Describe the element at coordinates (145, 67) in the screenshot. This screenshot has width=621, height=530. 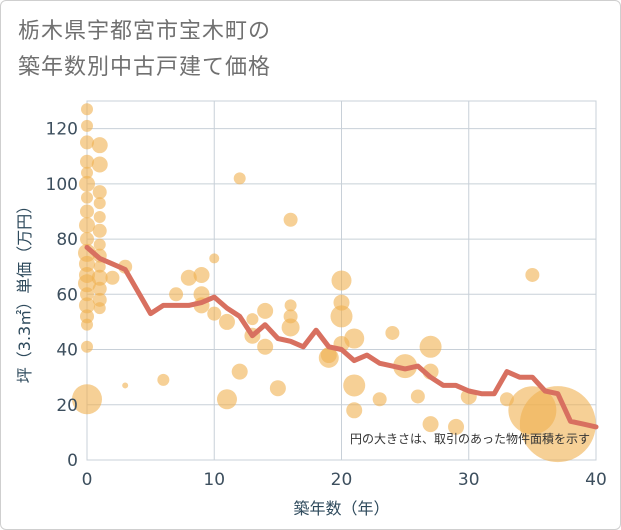
I see `chart-title-line-2: 築年数別中古戸建て価格` at that location.